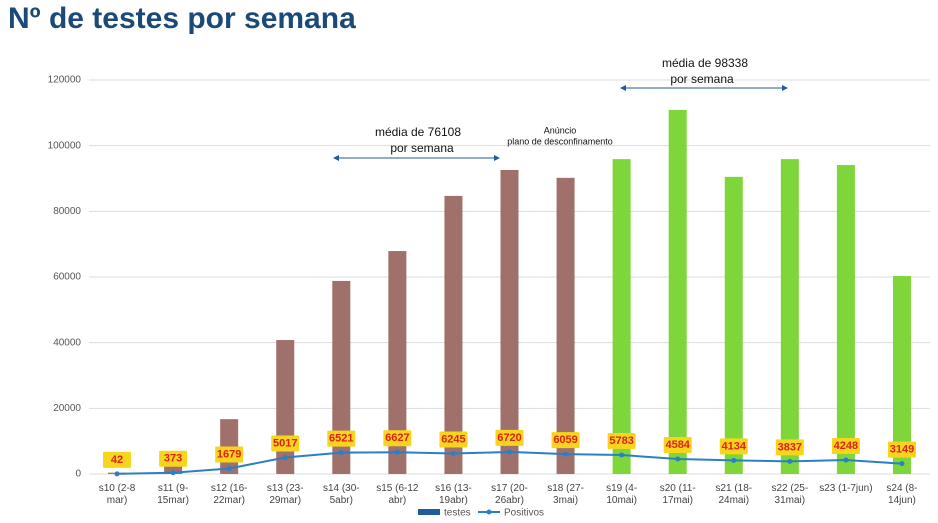 The image size is (938, 523). What do you see at coordinates (565, 494) in the screenshot?
I see `x-tick-label: s18 (27-3mai)` at bounding box center [565, 494].